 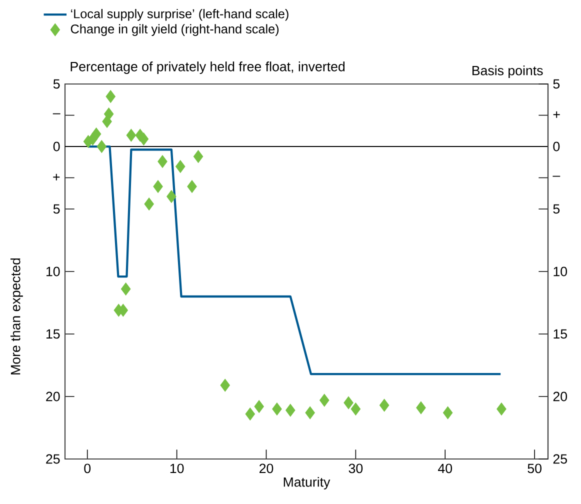 I want to click on y-axis-title: More than expected, so click(x=16, y=316).